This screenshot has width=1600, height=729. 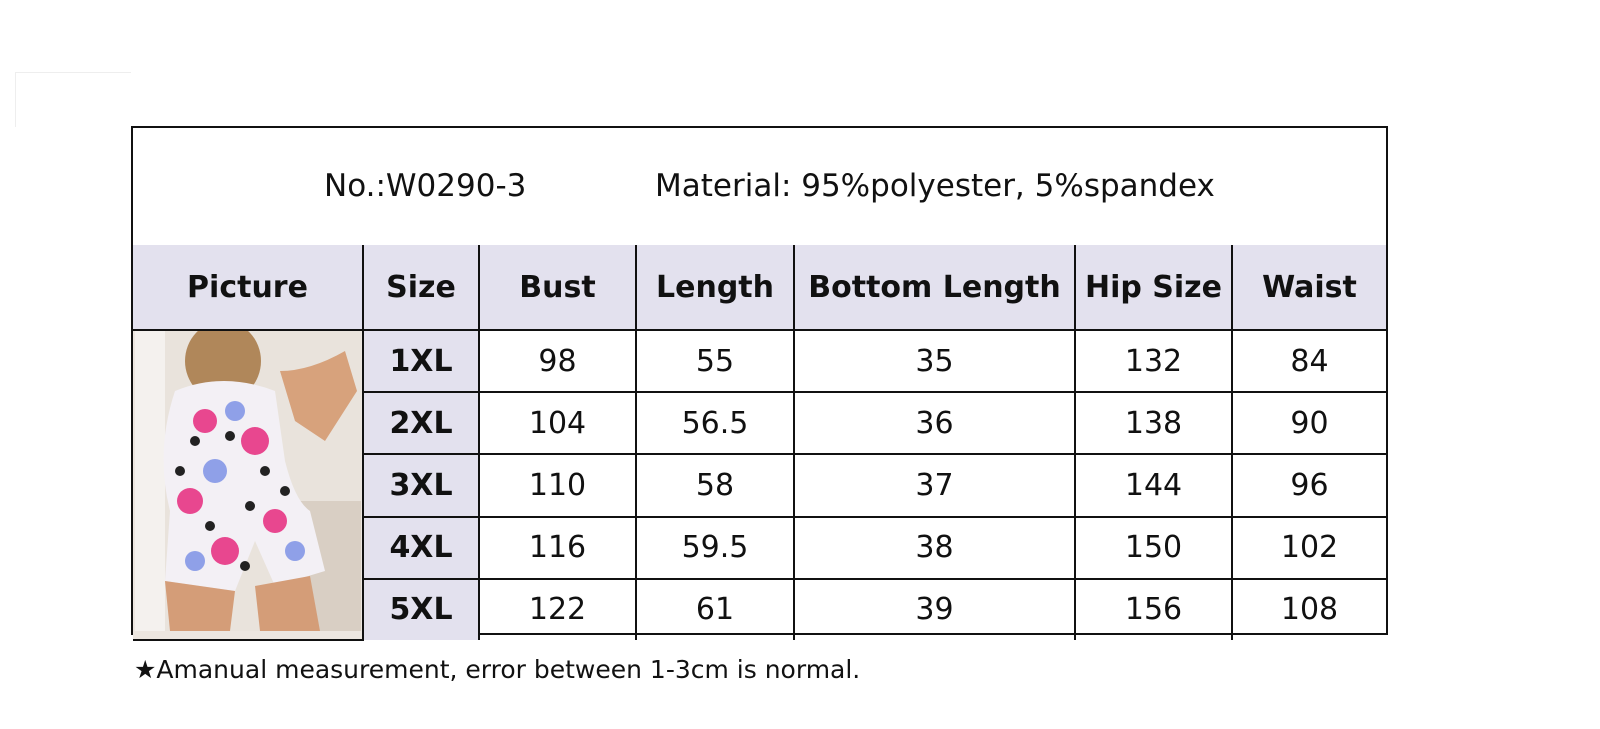 What do you see at coordinates (557, 547) in the screenshot?
I see `bust-cell: 116` at bounding box center [557, 547].